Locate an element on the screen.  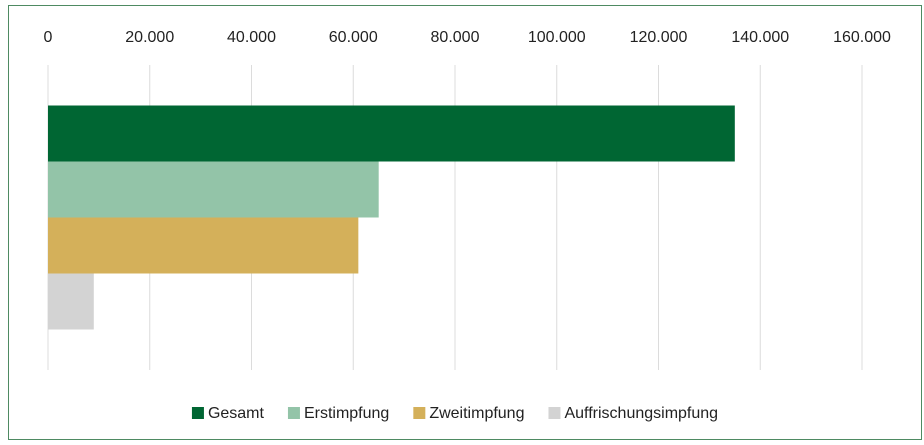
x-tick-label: 40.000 is located at coordinates (251, 37).